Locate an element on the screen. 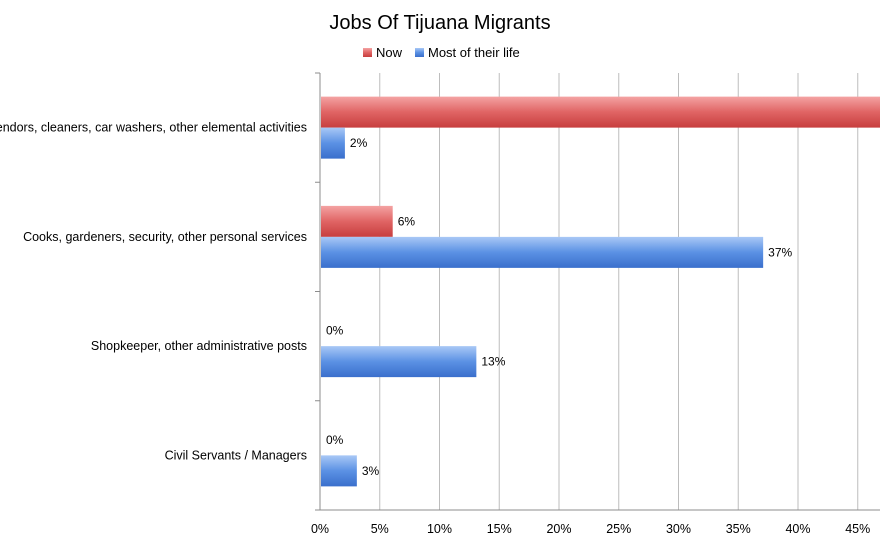  x-tick-label: 15% is located at coordinates (499, 529).